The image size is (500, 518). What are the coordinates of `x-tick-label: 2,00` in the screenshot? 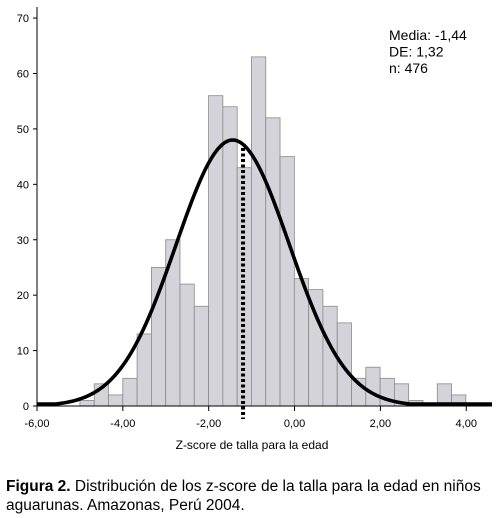 It's located at (380, 424).